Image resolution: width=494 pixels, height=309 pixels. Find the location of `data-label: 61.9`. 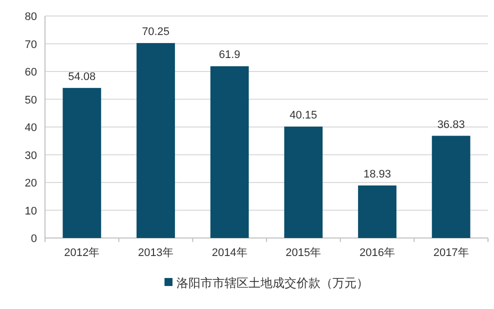

data-label: 61.9 is located at coordinates (229, 55).